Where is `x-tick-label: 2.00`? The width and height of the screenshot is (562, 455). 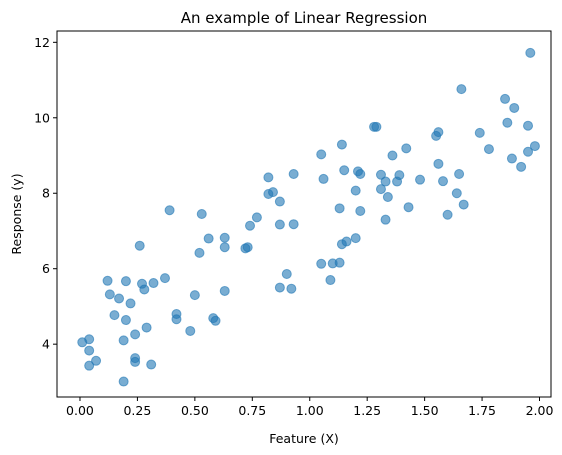
x-tick-label: 2.00 is located at coordinates (540, 410).